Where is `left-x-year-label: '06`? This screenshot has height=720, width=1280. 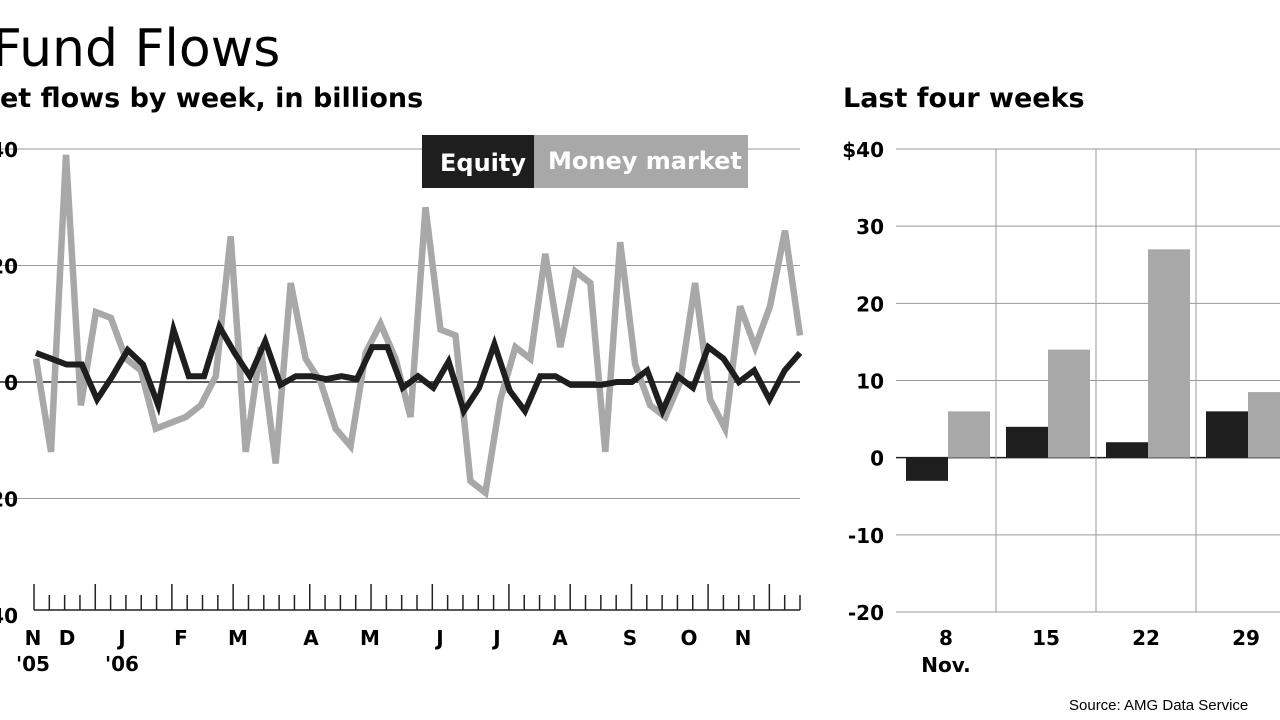 left-x-year-label: '06 is located at coordinates (122, 664).